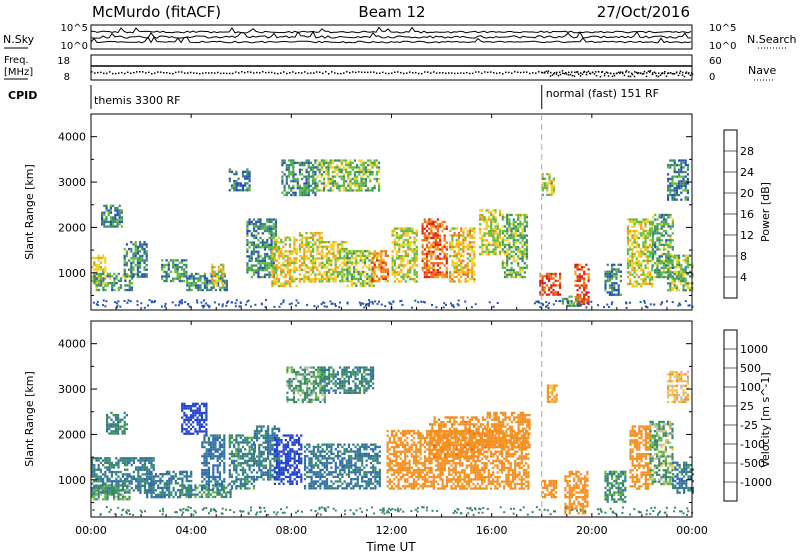  Describe the element at coordinates (712, 77) in the screenshot. I see `nave-tick-bottom: 0` at that location.